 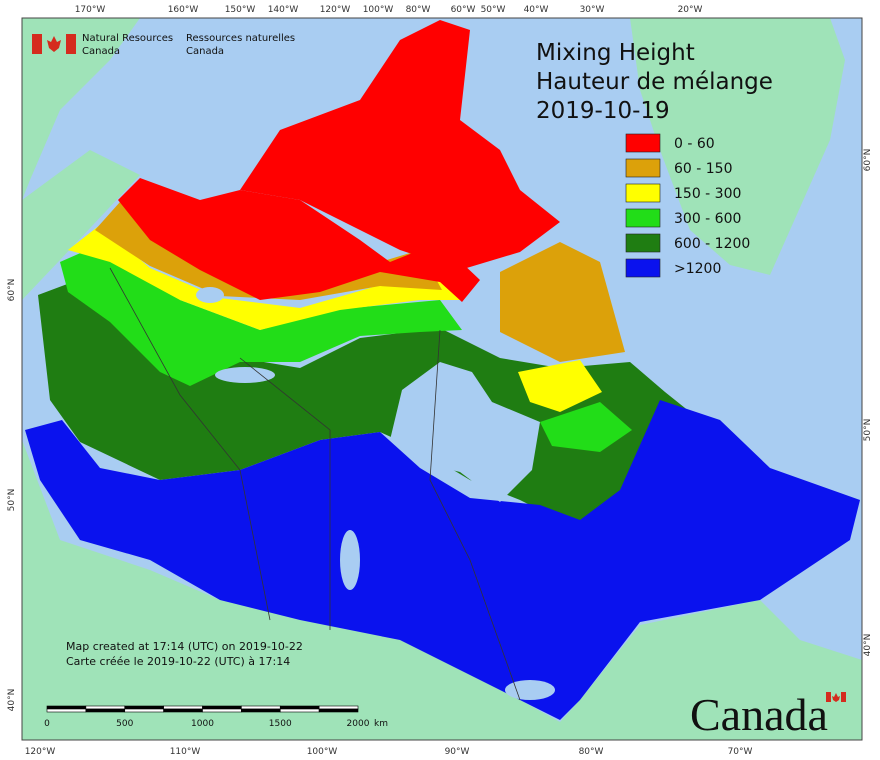 I want to click on agency-fr: Canada, so click(x=205, y=51).